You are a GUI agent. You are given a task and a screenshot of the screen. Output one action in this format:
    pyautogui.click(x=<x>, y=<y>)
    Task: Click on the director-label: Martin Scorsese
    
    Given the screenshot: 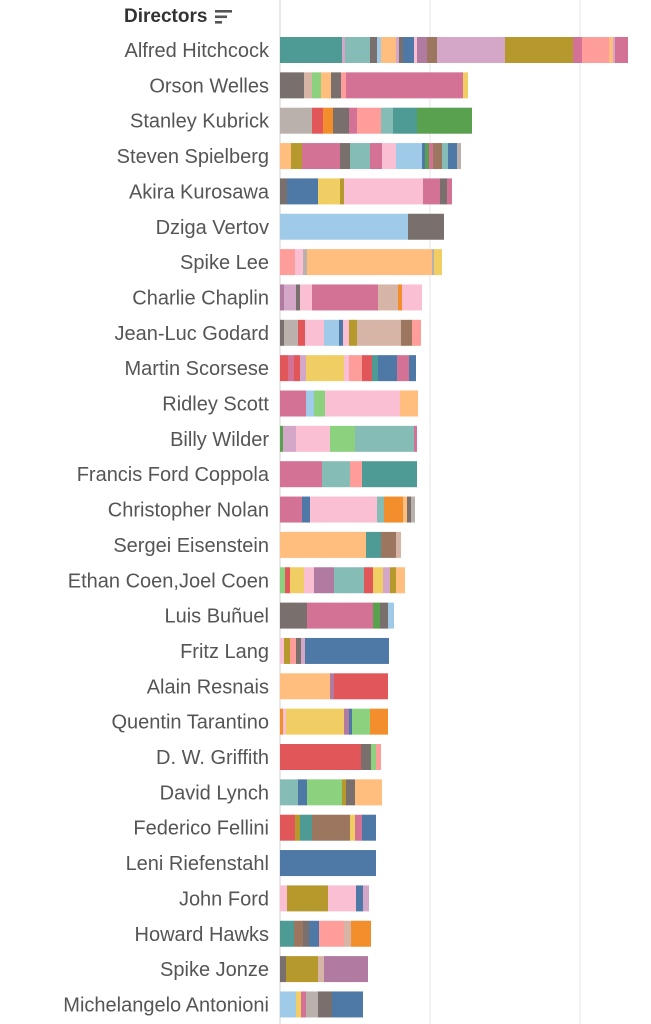 What is the action you would take?
    pyautogui.click(x=197, y=369)
    